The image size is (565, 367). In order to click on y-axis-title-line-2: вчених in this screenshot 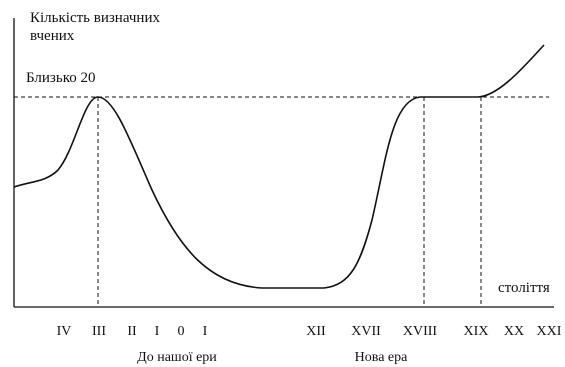, I will do `click(52, 36)`.